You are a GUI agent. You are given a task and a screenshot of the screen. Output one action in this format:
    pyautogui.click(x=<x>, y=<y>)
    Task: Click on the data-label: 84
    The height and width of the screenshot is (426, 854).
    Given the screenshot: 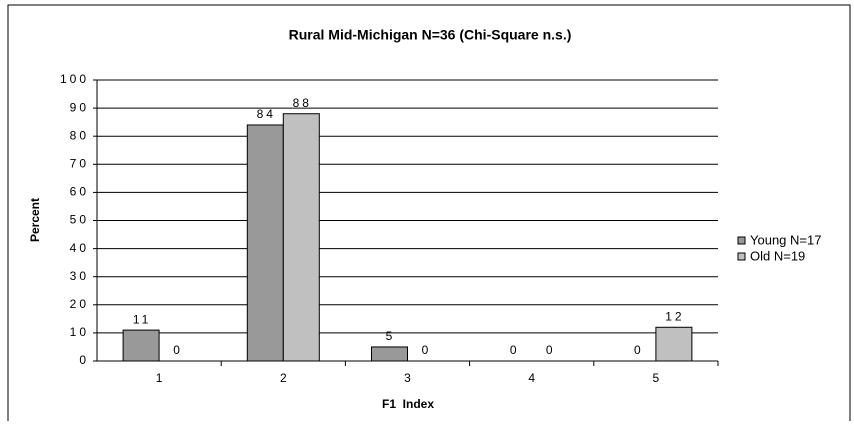 What is the action you would take?
    pyautogui.click(x=266, y=114)
    